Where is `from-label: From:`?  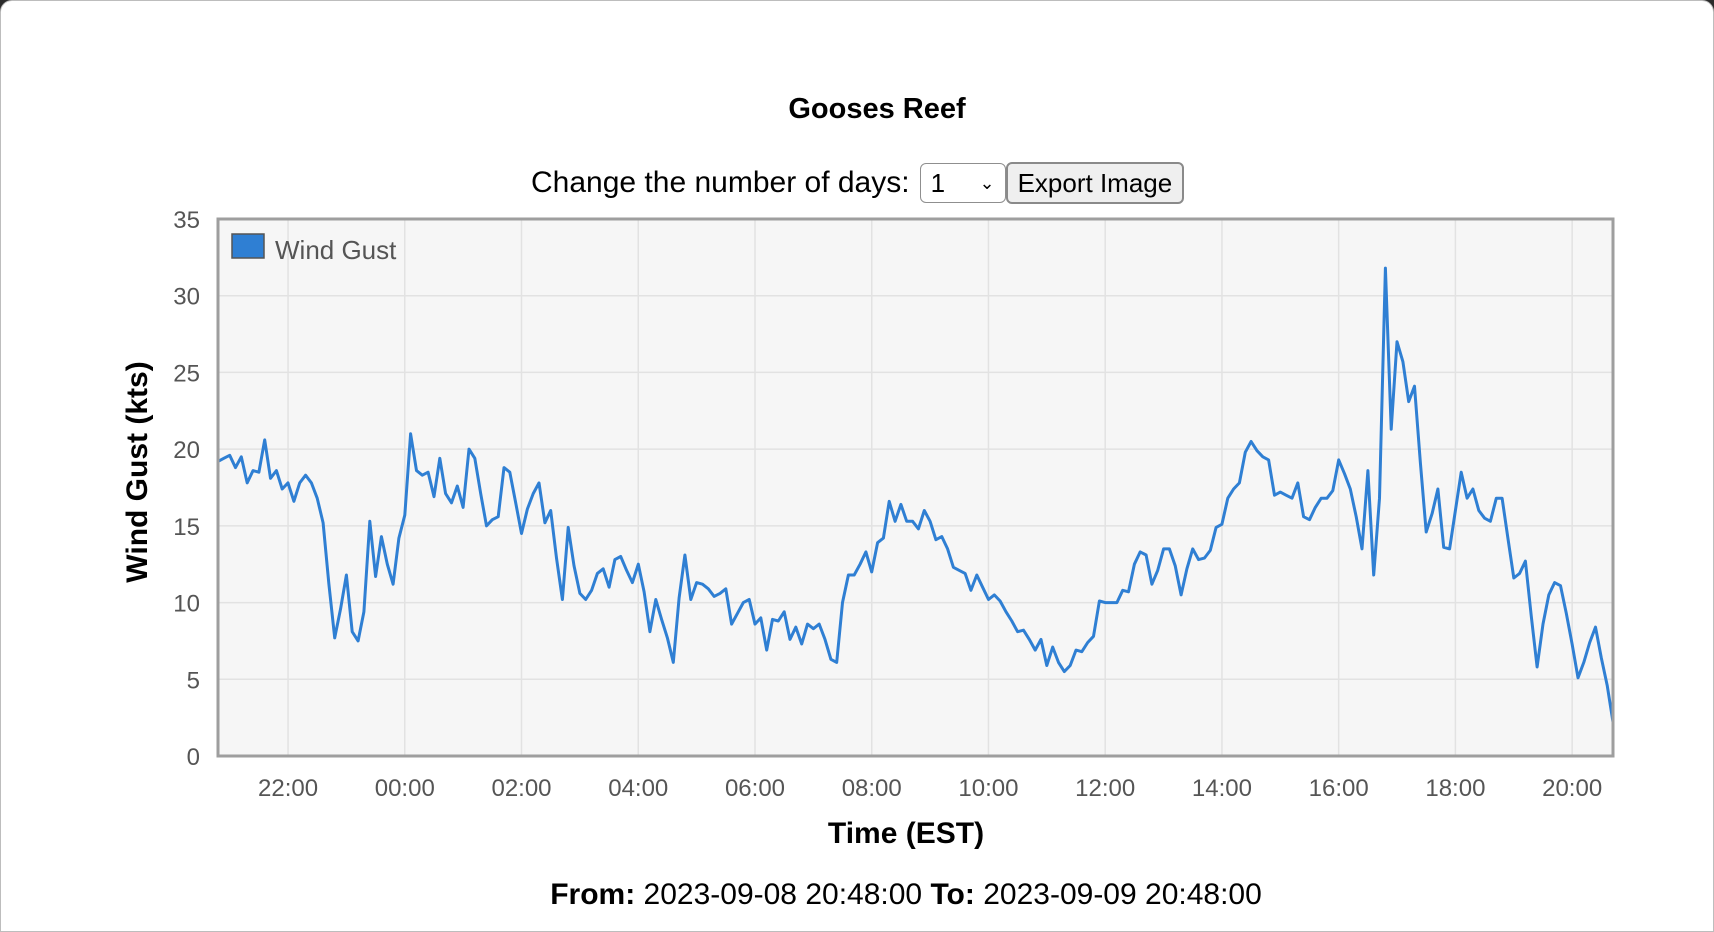
from-label: From: is located at coordinates (593, 894).